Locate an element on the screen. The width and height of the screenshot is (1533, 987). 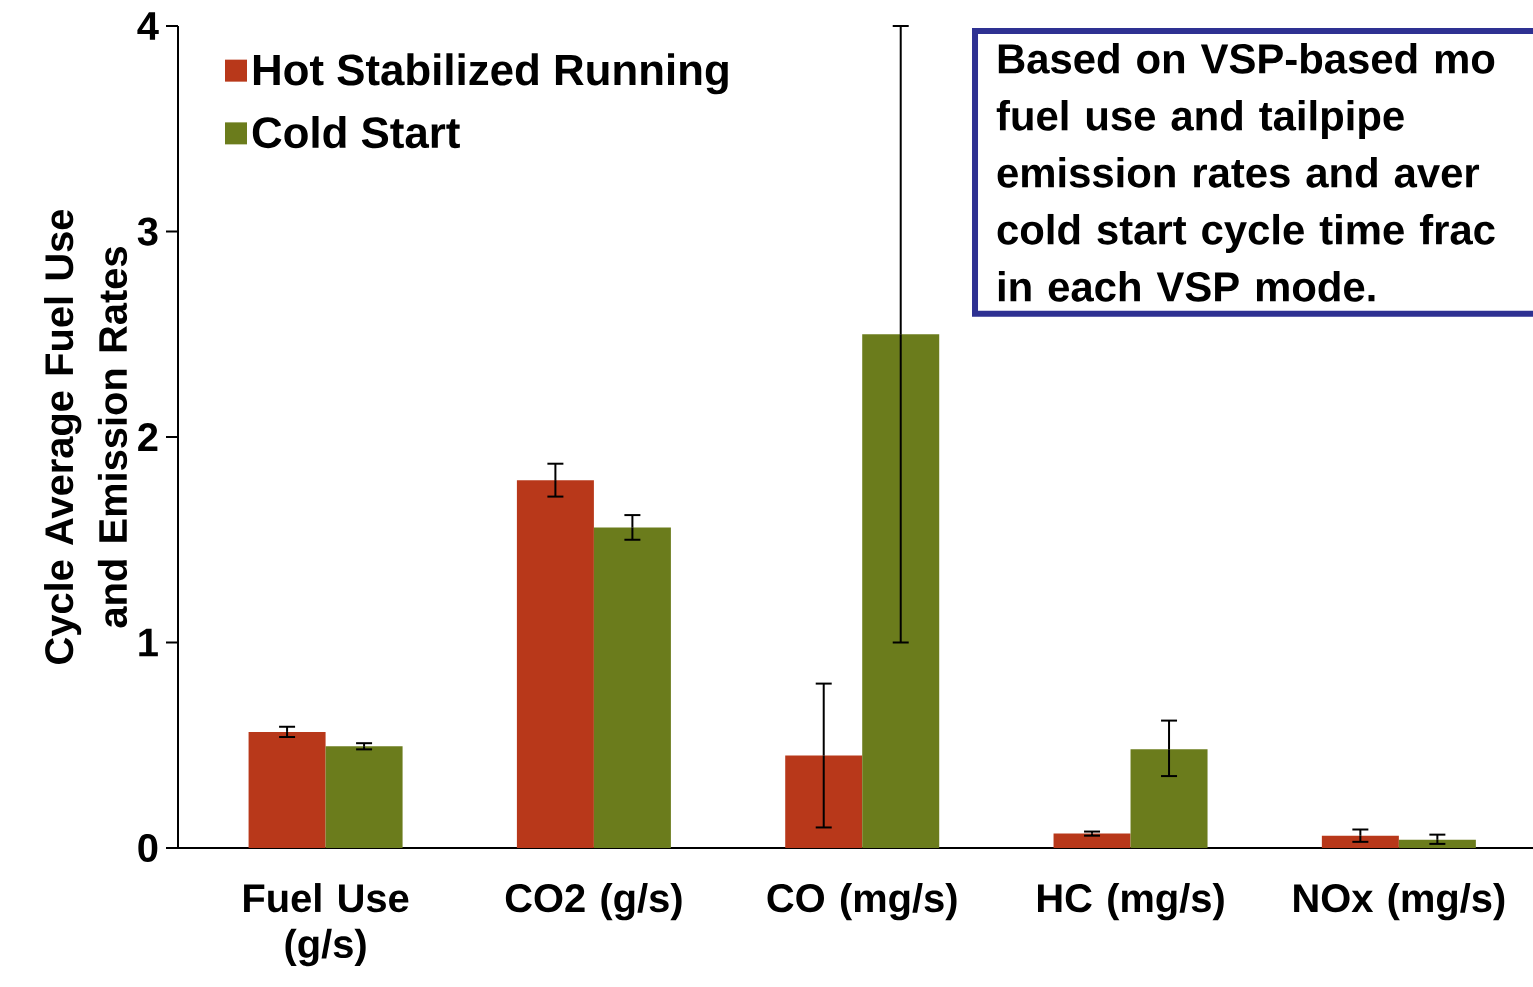
legend-label: Cold Start is located at coordinates (356, 132).